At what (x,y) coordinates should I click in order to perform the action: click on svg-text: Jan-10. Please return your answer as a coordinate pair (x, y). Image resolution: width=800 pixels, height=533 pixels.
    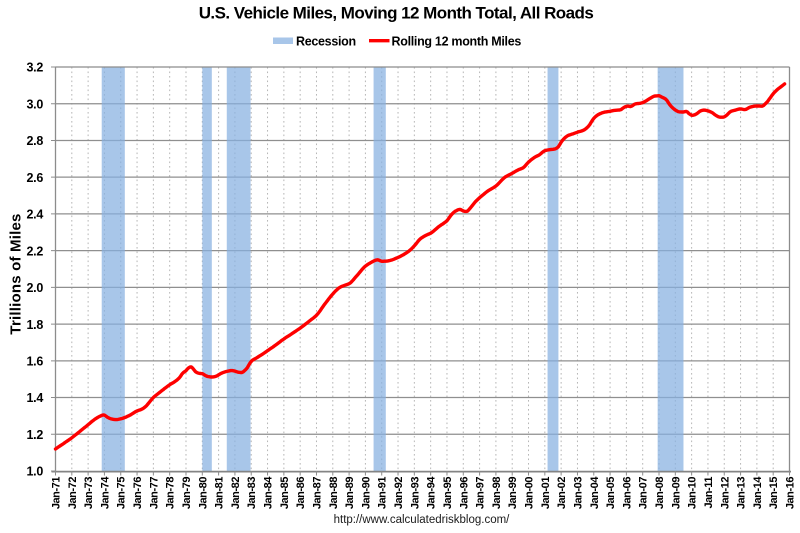
    Looking at the image, I should click on (693, 493).